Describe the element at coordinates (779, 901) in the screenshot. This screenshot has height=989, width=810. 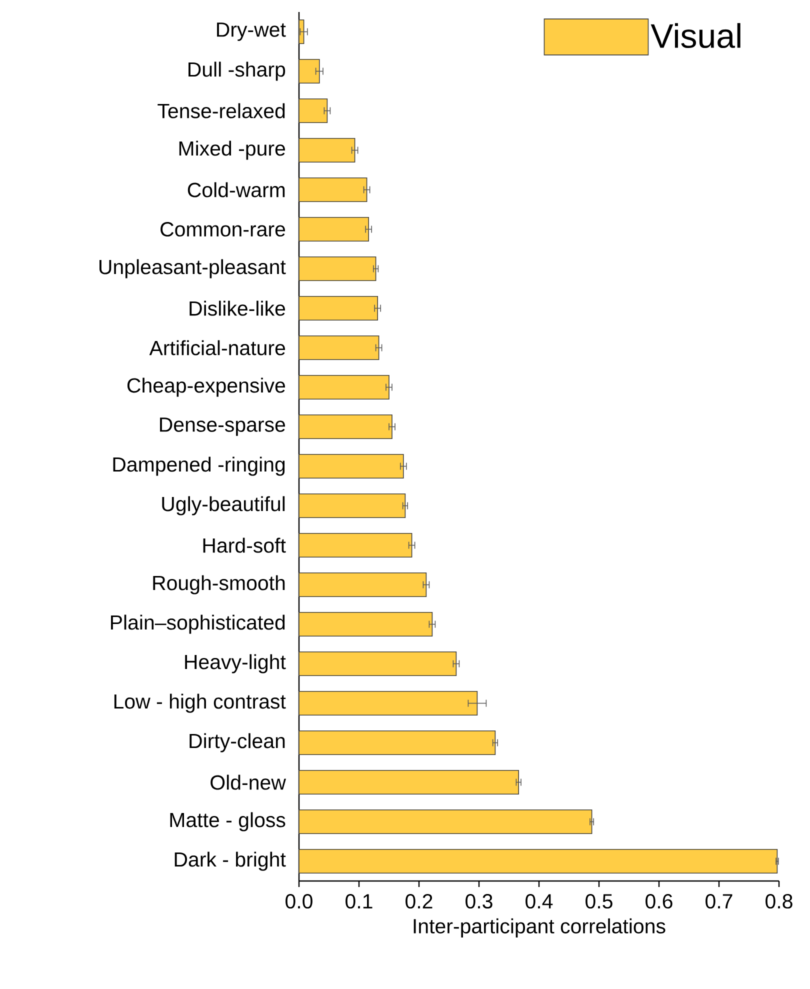
I see `x-tick-label: 0.8` at that location.